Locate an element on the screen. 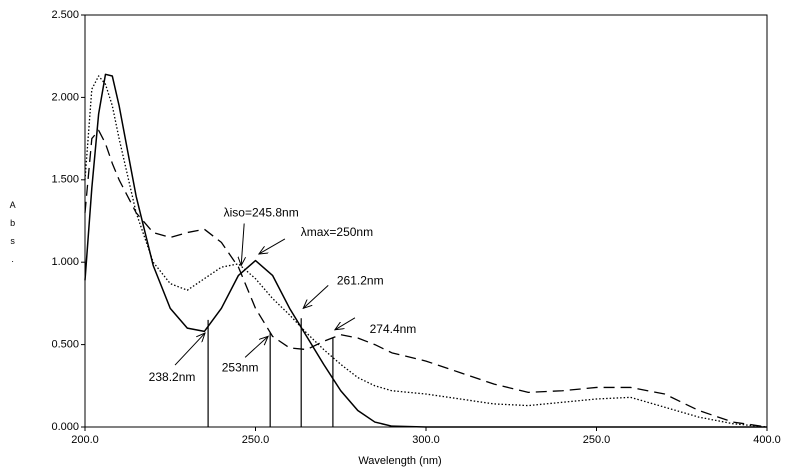 The image size is (800, 472). y-tick-label: 1.000 is located at coordinates (65, 262).